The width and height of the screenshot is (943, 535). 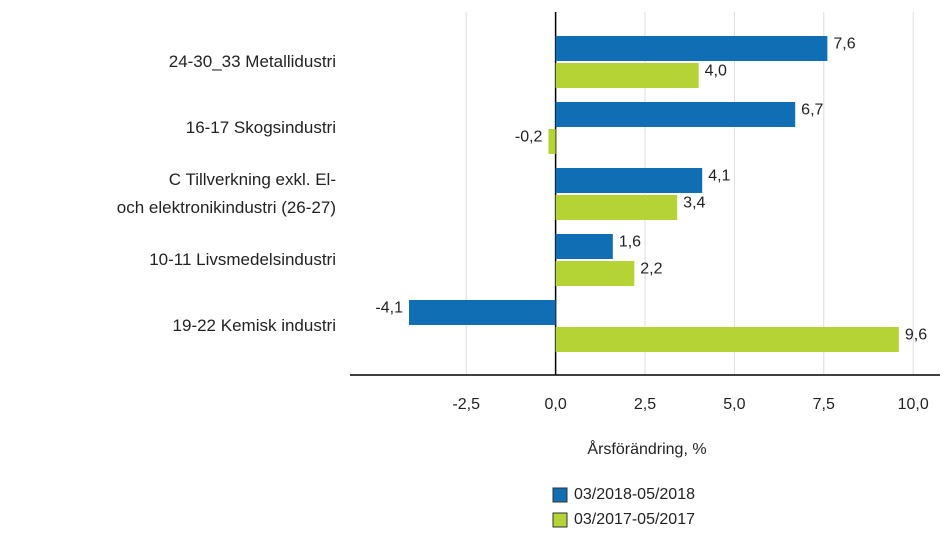 What do you see at coordinates (634, 519) in the screenshot?
I see `legend-label: 03/2017-05/2017` at bounding box center [634, 519].